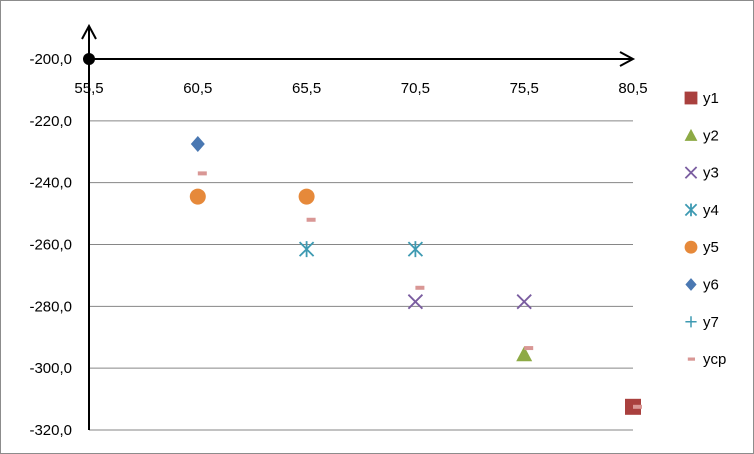  Describe the element at coordinates (711, 135) in the screenshot. I see `legend-label-y2: y2` at that location.